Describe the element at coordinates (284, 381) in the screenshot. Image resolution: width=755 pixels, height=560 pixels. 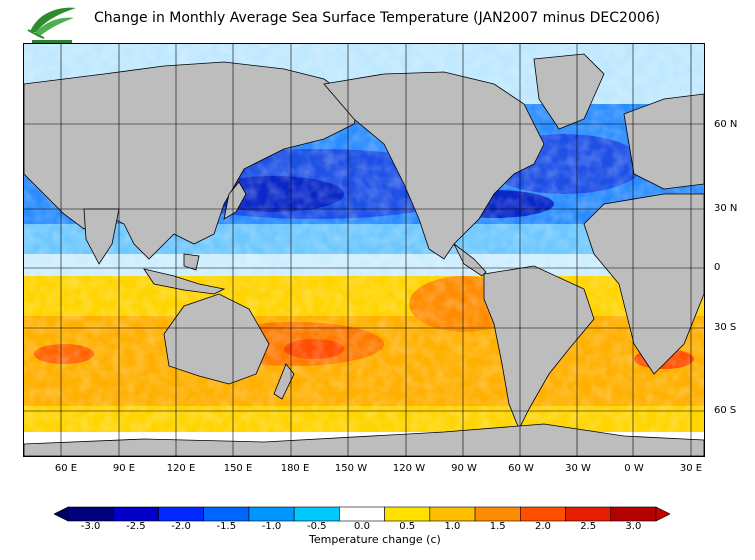
I see `landmass-new-zealand` at that location.